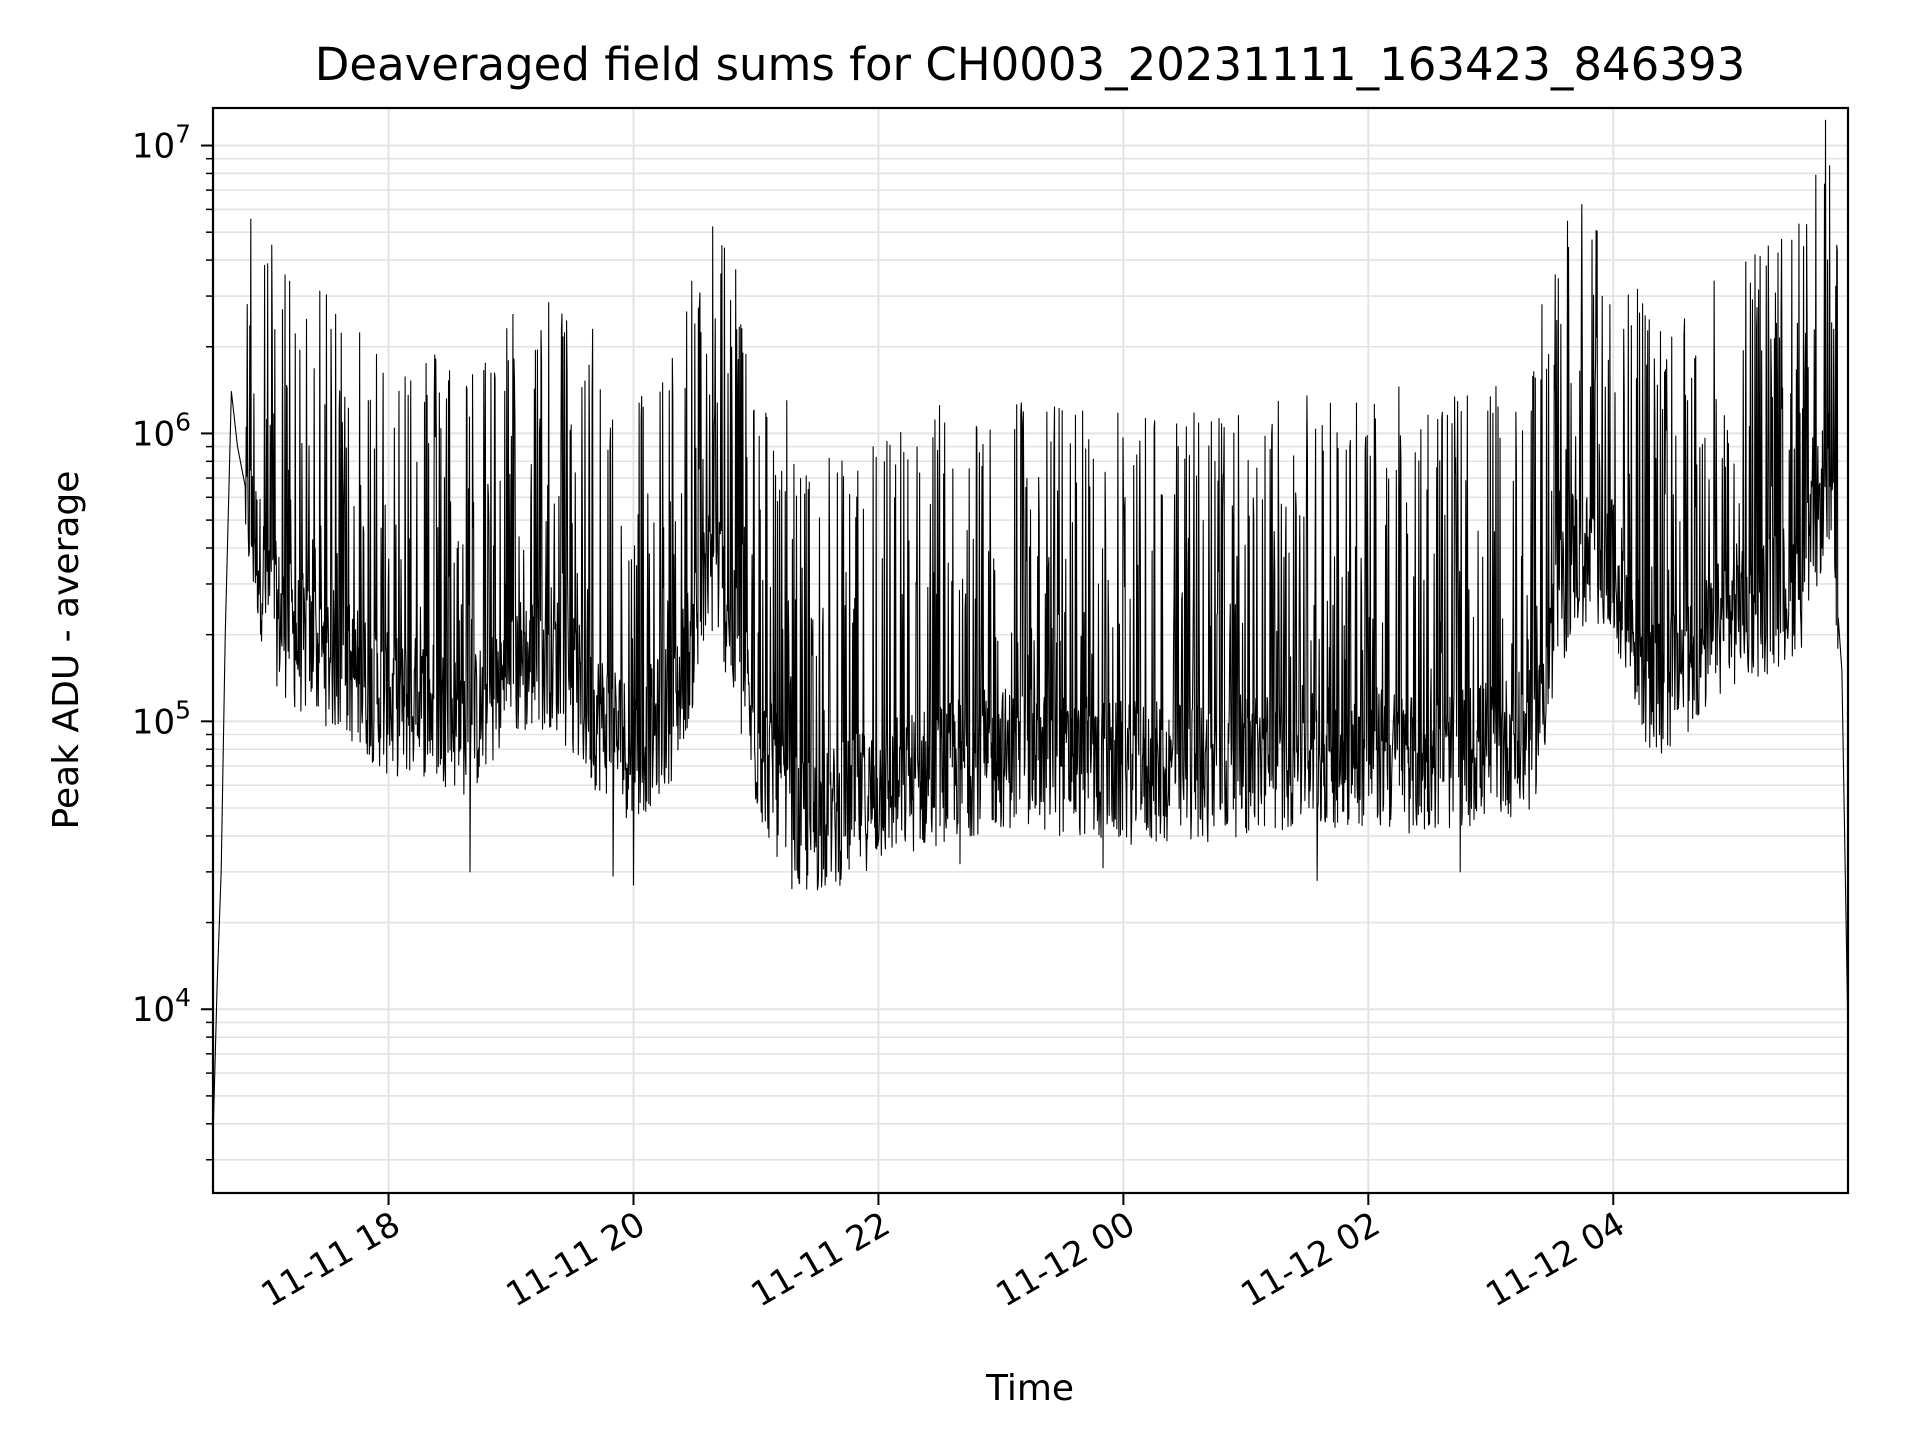 This screenshot has height=1440, width=1920. Describe the element at coordinates (161, 430) in the screenshot. I see `y-tick-label: 10⁶` at that location.